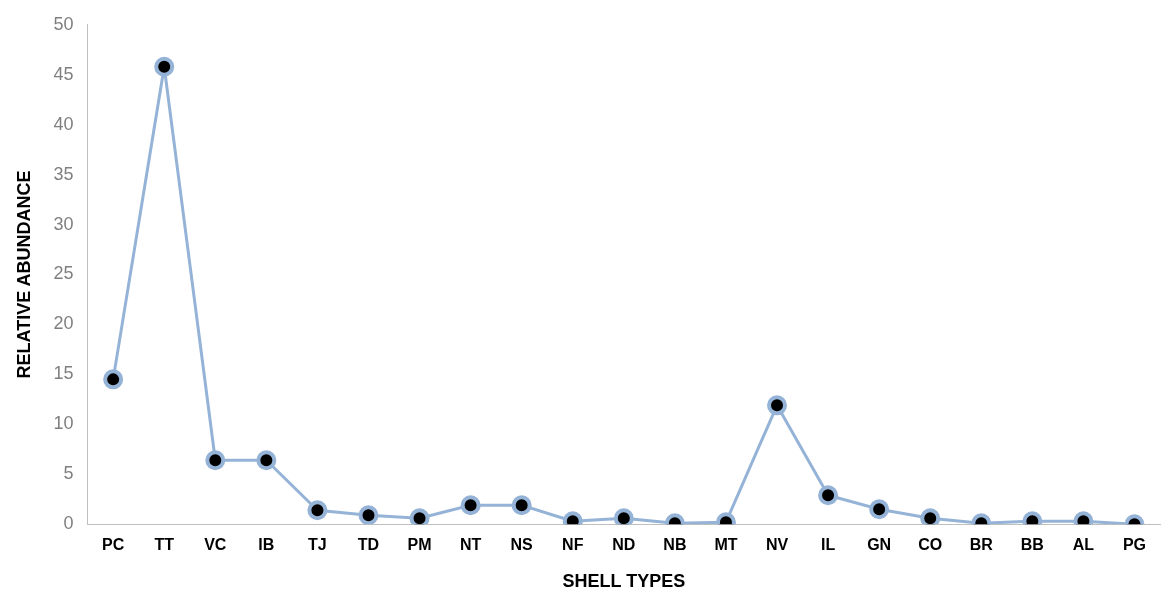 This screenshot has height=605, width=1172. Describe the element at coordinates (981, 545) in the screenshot. I see `x-tick-label: BR` at that location.